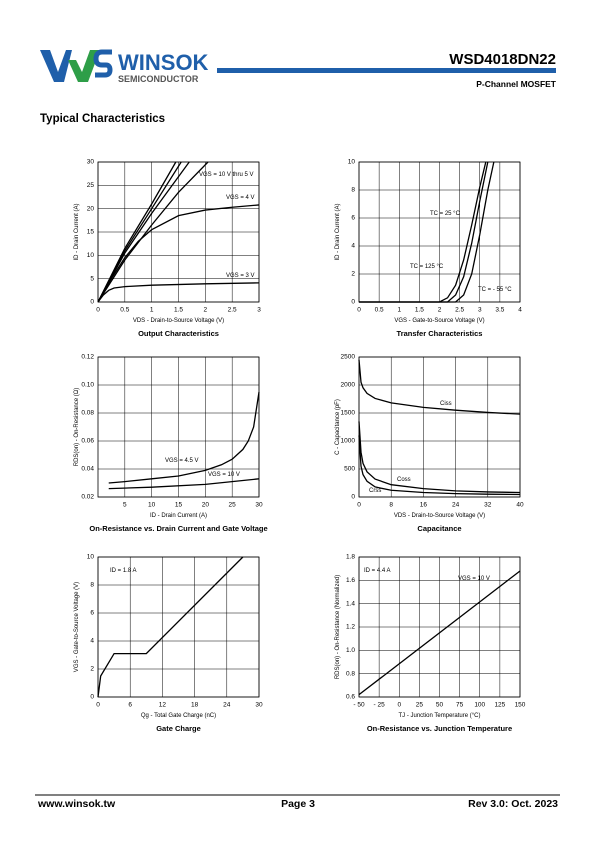 Image resolution: width=595 pixels, height=847 pixels. What do you see at coordinates (123, 571) in the screenshot?
I see `annotation: ID = 1.8 A` at bounding box center [123, 571].